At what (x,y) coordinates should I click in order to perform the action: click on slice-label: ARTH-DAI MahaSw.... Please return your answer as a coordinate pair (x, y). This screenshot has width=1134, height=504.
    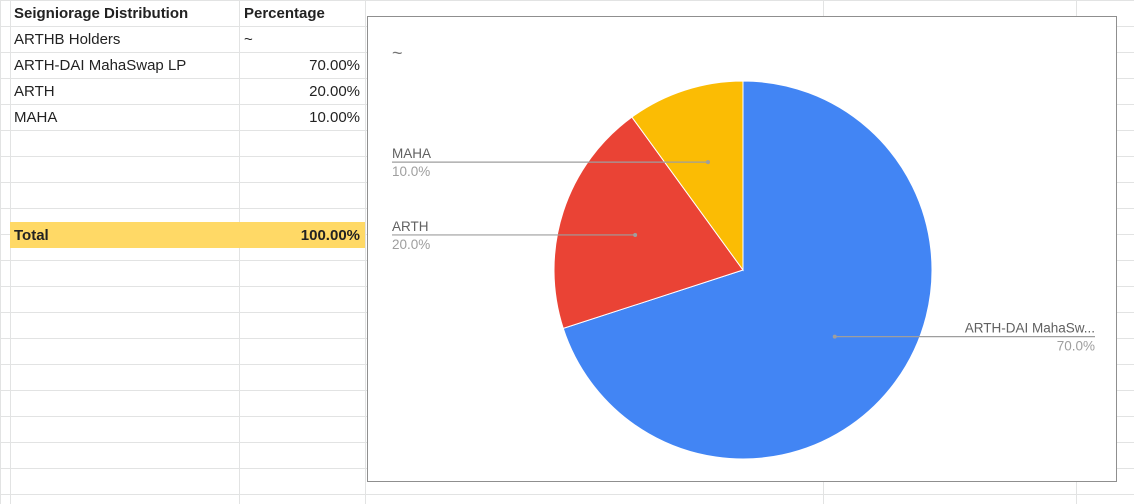
    Looking at the image, I should click on (1030, 328).